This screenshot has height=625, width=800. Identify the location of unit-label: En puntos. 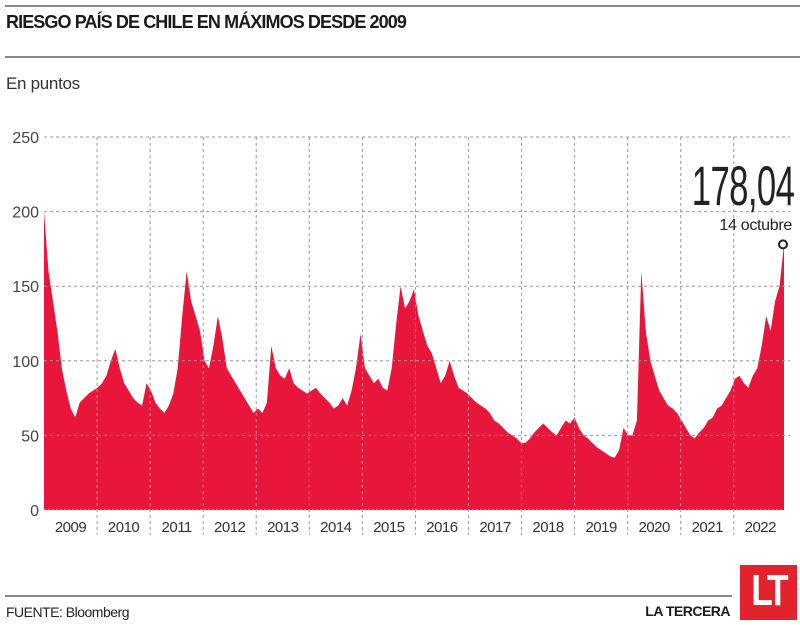
(43, 83).